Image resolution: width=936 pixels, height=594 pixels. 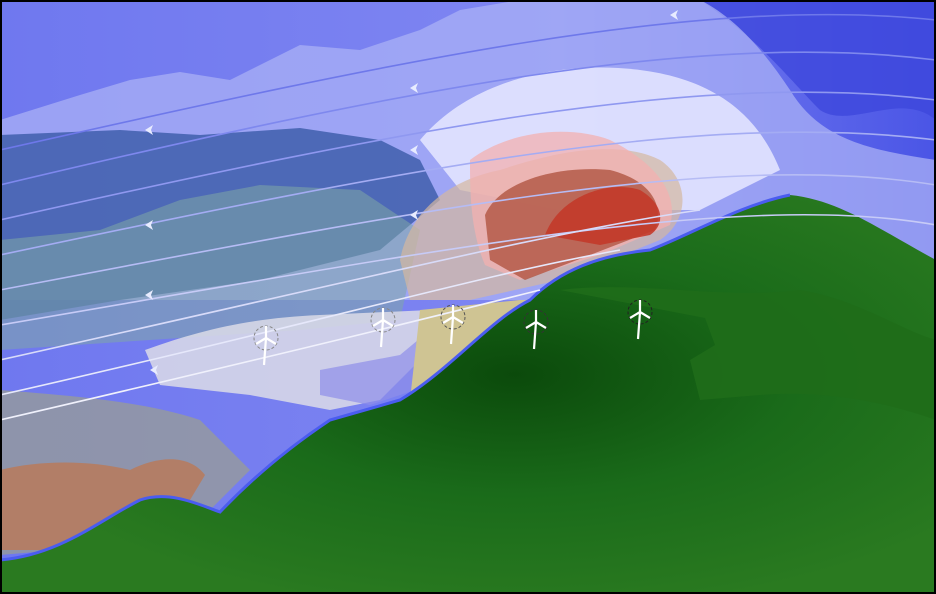 What do you see at coordinates (210, 267) in the screenshot?
I see `teal-layer` at bounding box center [210, 267].